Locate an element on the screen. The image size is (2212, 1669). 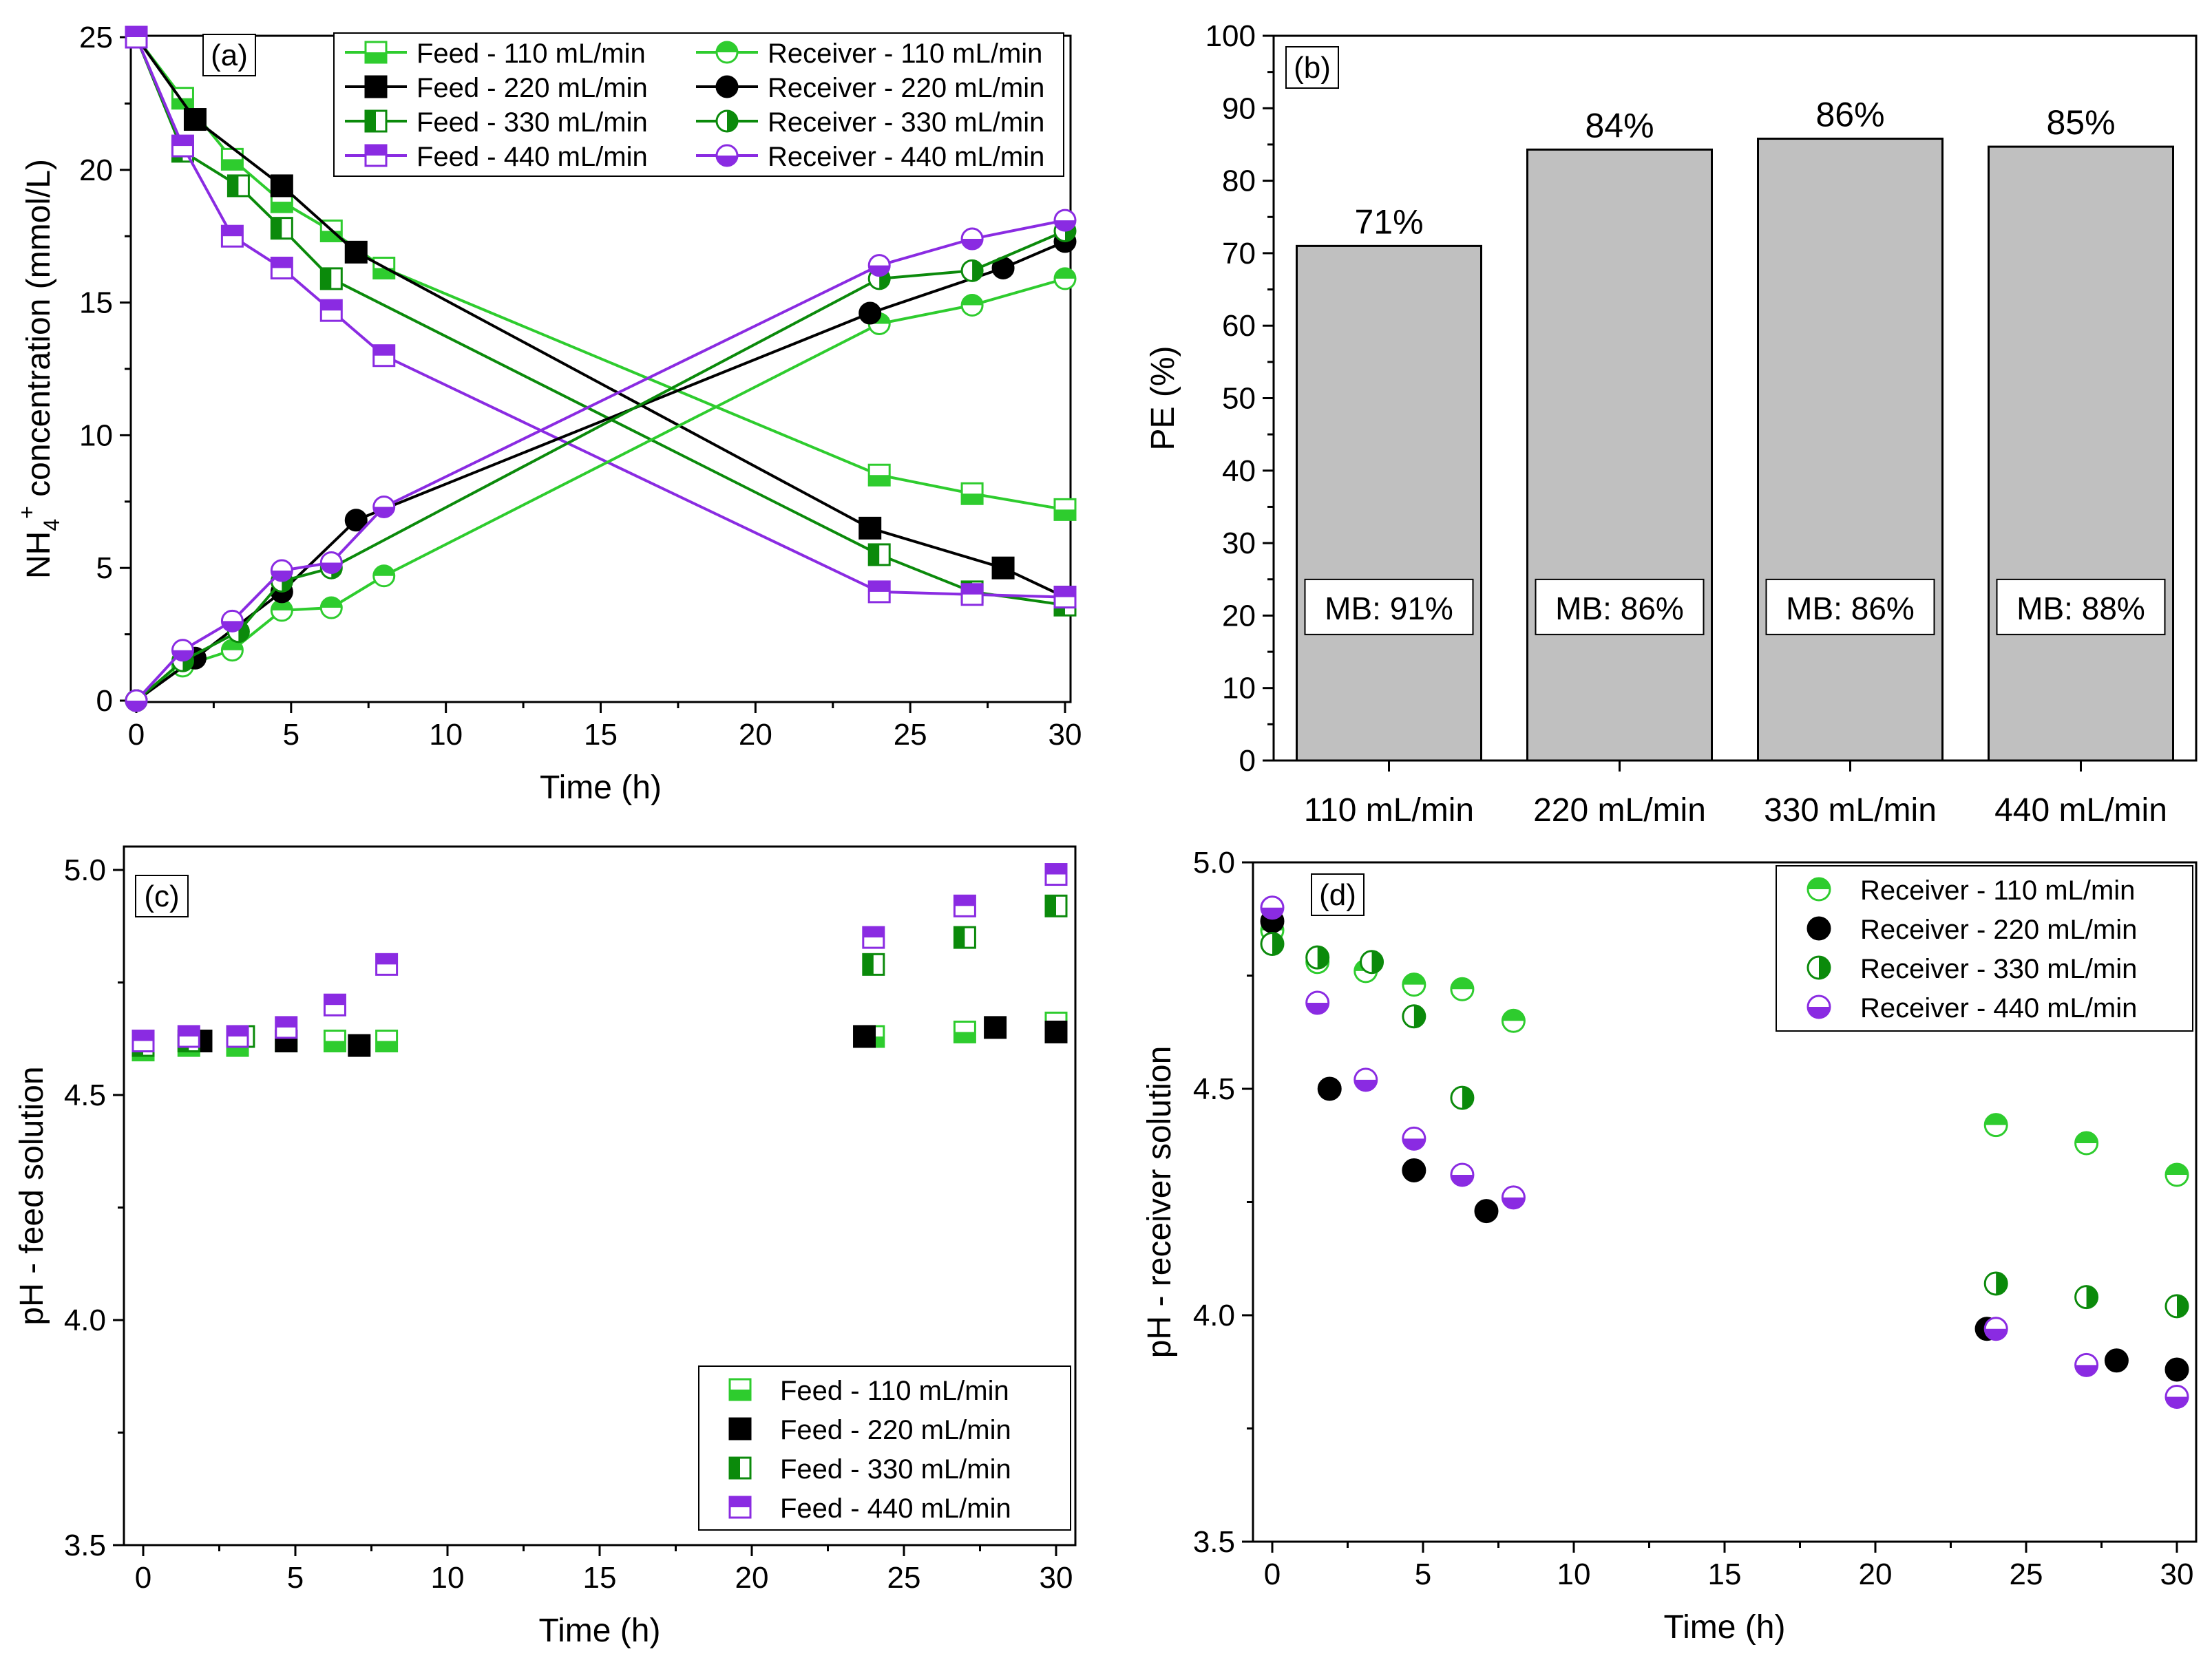
panel-label: (c) is located at coordinates (162, 896).